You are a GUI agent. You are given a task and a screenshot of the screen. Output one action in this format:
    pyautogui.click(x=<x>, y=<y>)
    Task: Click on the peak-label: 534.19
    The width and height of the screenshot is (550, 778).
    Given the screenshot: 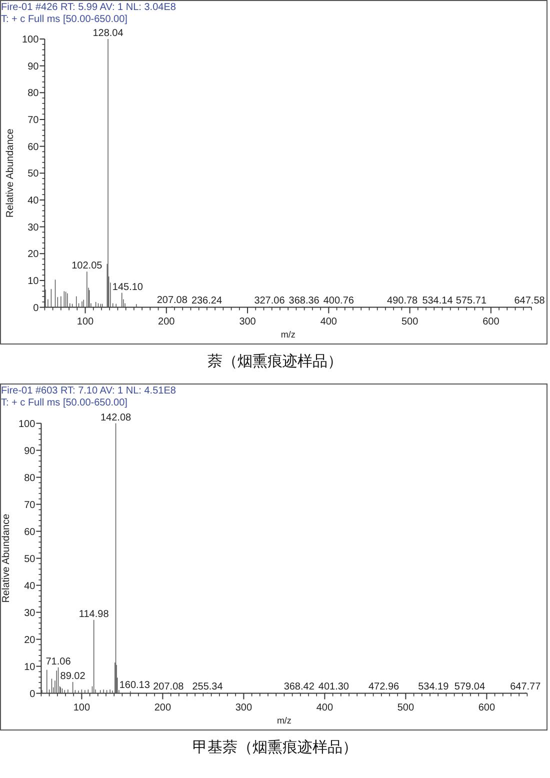 What is the action you would take?
    pyautogui.click(x=433, y=687)
    